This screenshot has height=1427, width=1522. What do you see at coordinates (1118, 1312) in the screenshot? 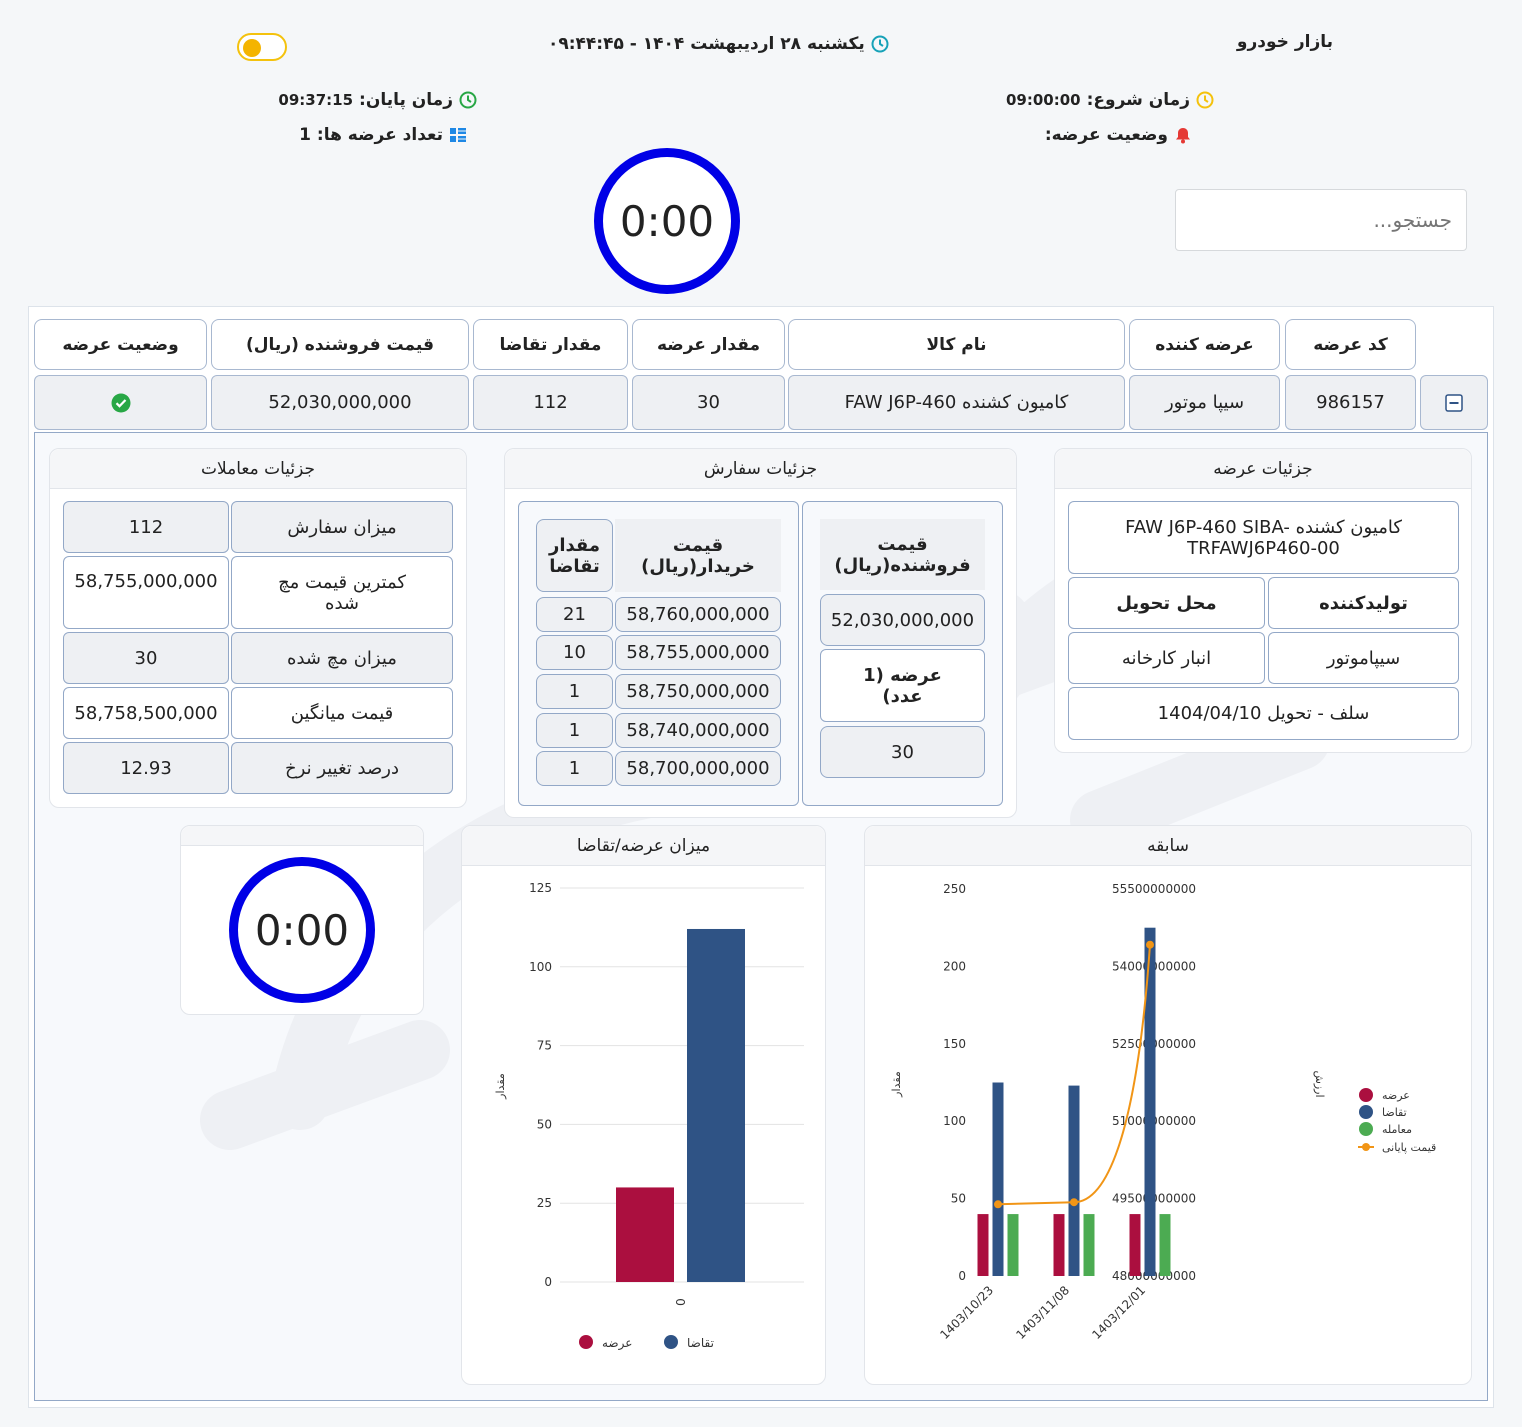
I see `x-tick-label: 1403/12/01` at bounding box center [1118, 1312].